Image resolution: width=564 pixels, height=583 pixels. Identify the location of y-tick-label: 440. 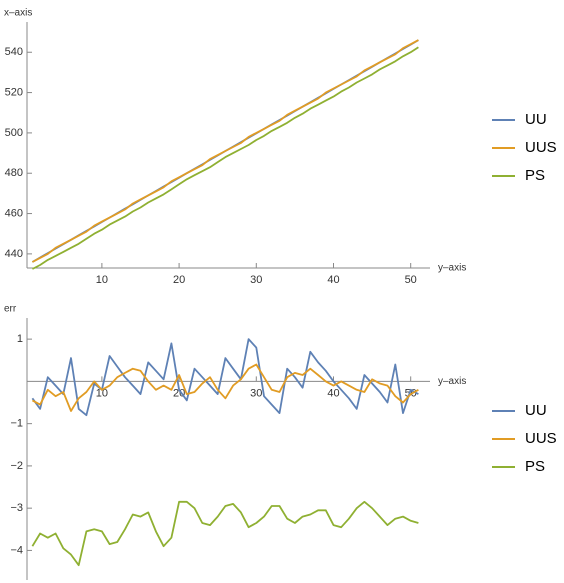
(14, 254).